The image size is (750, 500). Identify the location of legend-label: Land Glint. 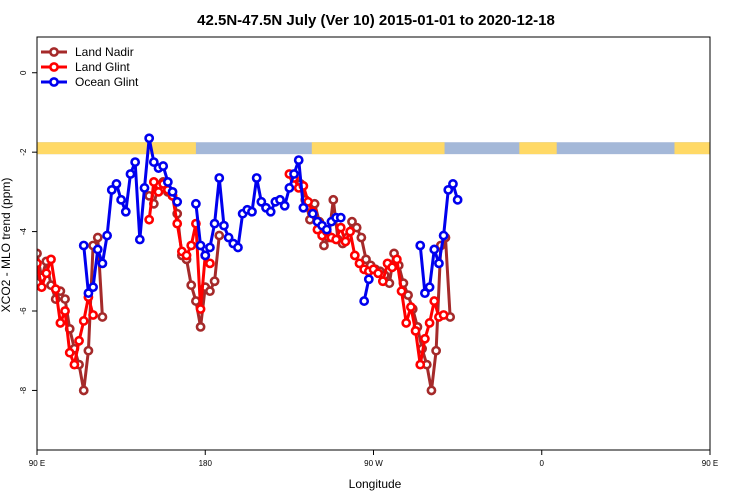
(102, 67).